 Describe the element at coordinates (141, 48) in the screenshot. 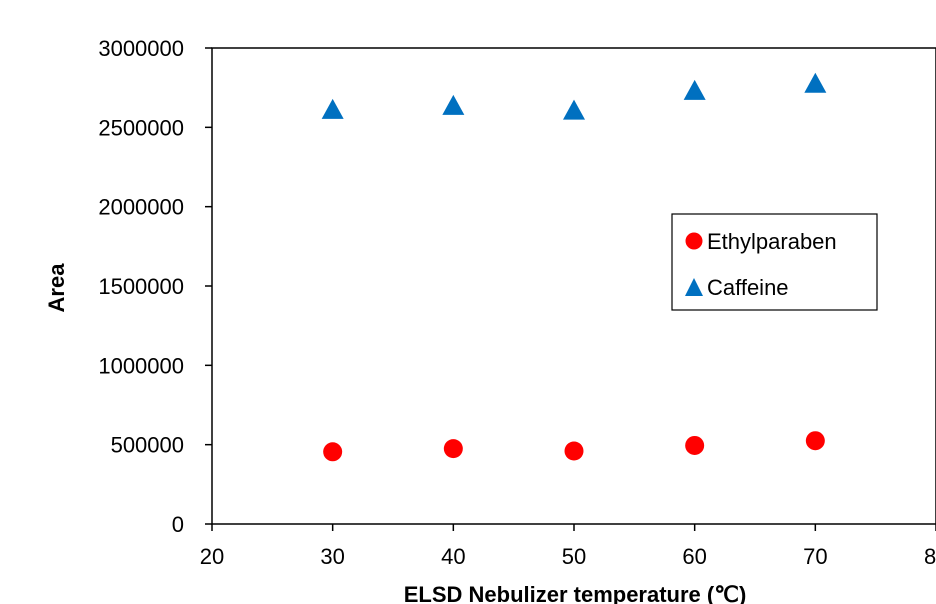

I see `y-tick-label: 3000000` at that location.